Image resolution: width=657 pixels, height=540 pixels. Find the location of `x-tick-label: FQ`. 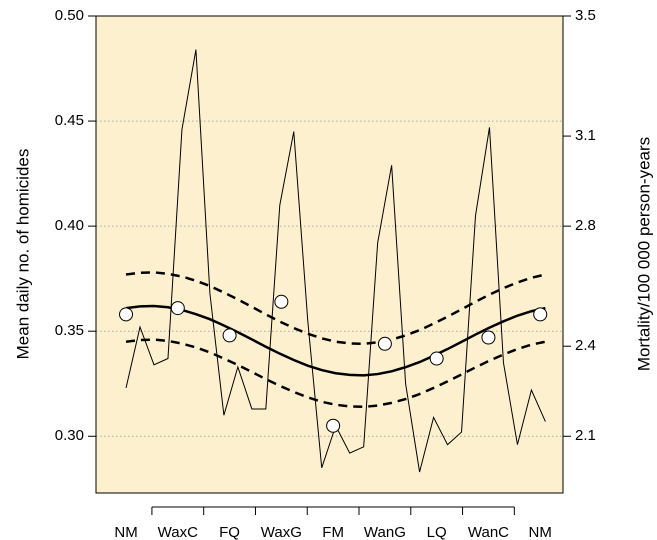

x-tick-label: FQ is located at coordinates (229, 532).